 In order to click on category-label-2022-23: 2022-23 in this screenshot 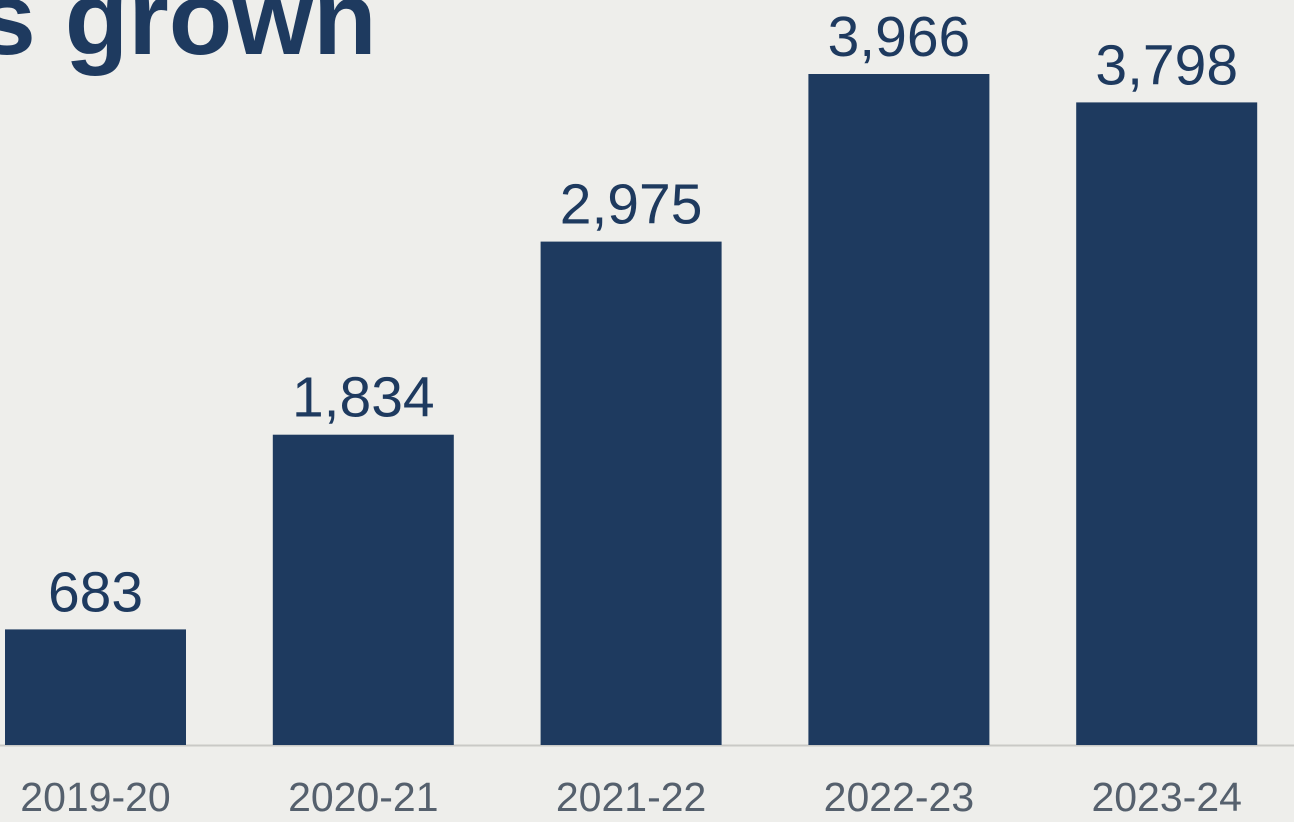, I will do `click(899, 797)`.